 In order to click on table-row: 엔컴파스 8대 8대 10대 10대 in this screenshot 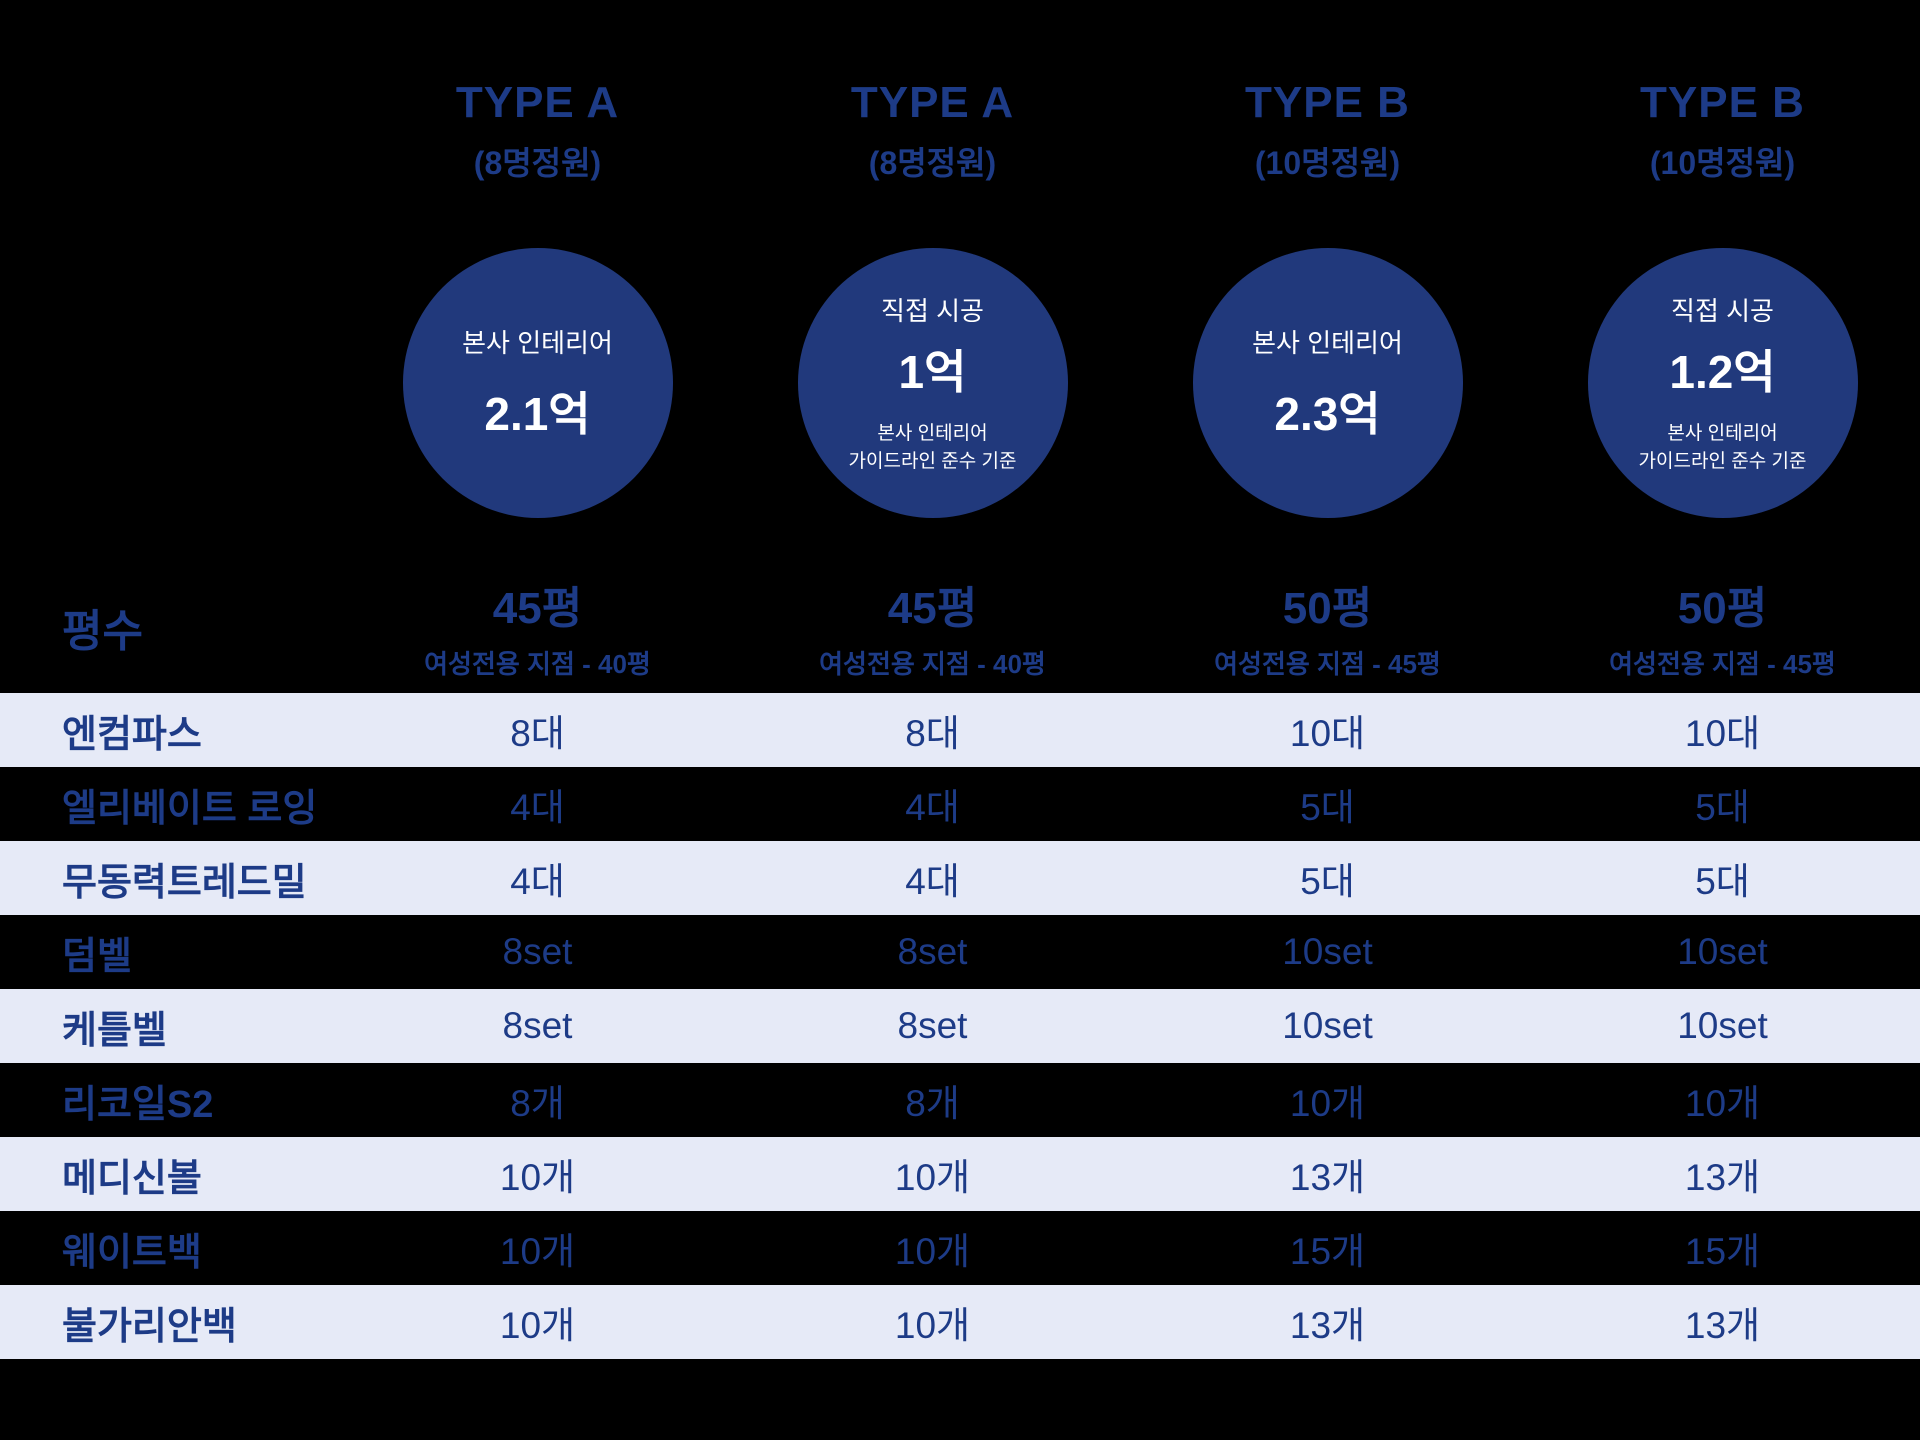, I will do `click(960, 730)`.